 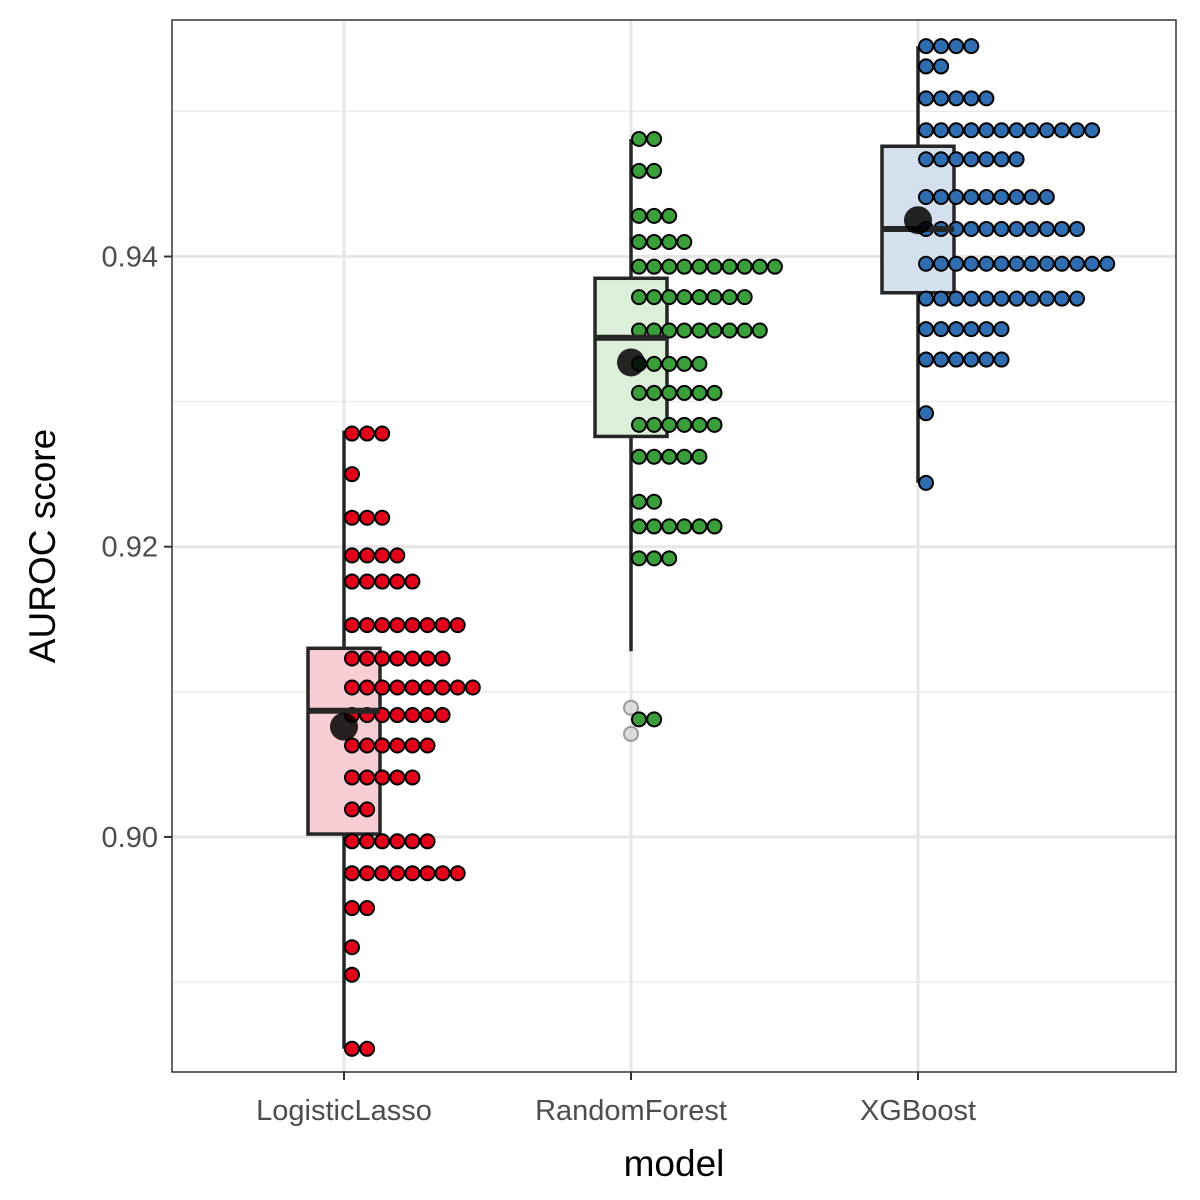 I want to click on y-axis-title: AUROC score, so click(x=42, y=546).